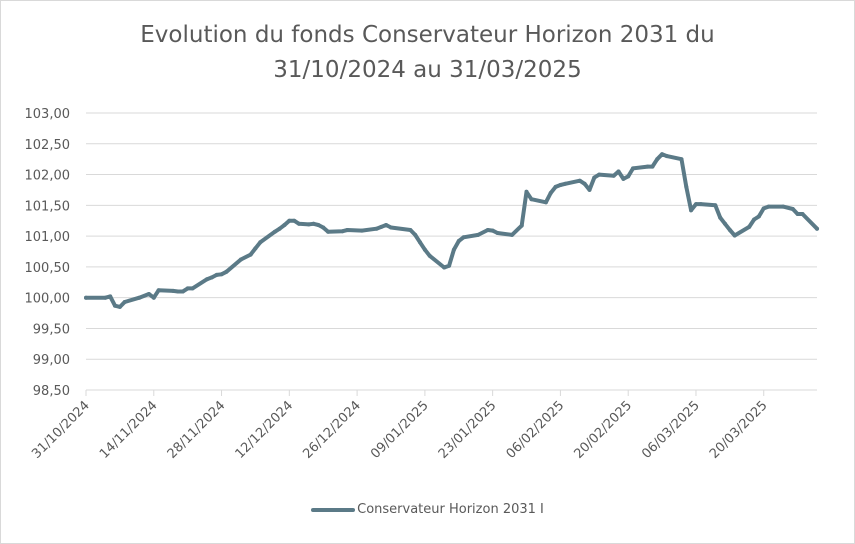  I want to click on legend-swatch, so click(333, 509).